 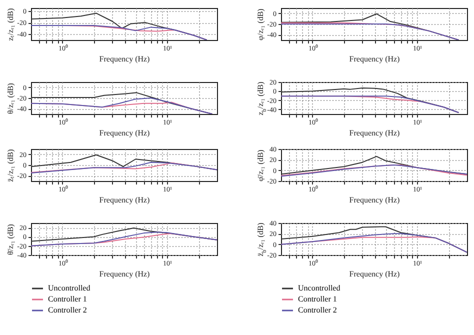 I want to click on y-axis-title: z̈ₜ/zᵣ₁ (dB), so click(x=11, y=165).